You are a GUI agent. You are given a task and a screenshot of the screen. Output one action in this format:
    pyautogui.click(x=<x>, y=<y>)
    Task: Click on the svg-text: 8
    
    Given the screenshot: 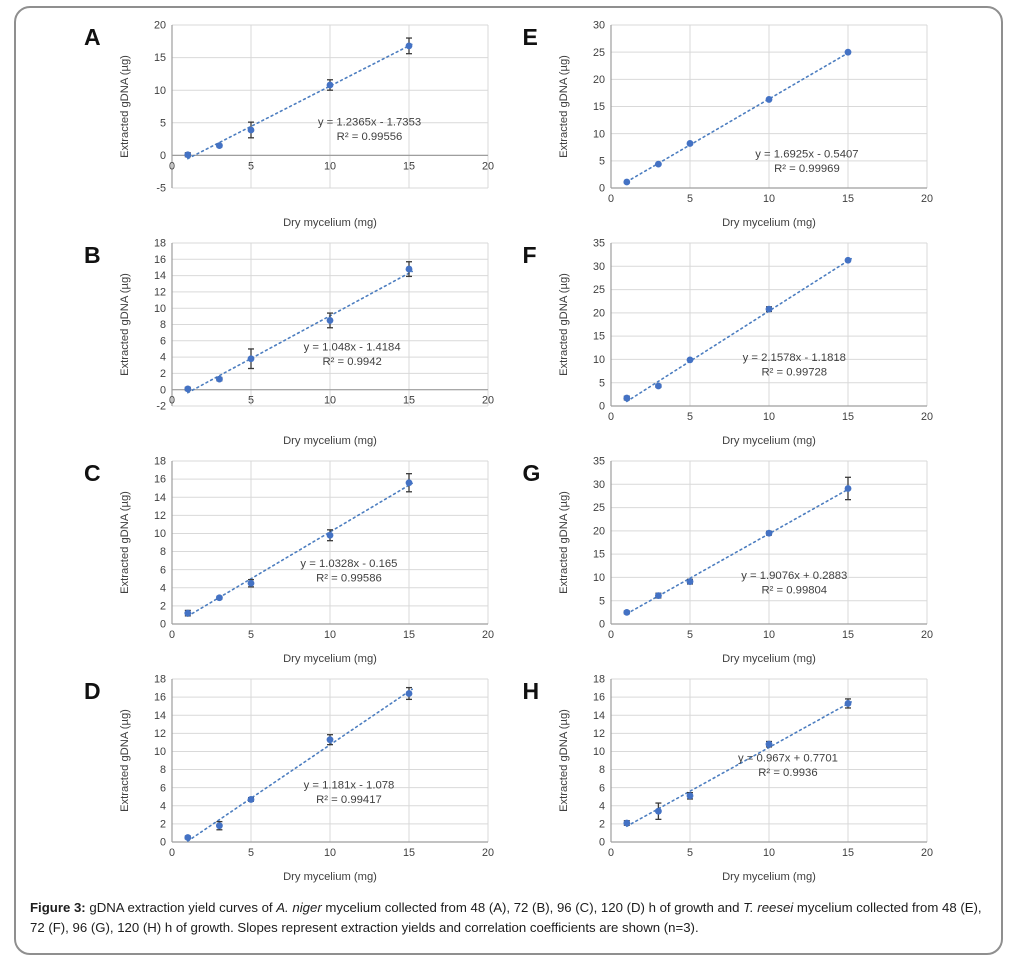 What is the action you would take?
    pyautogui.click(x=601, y=770)
    